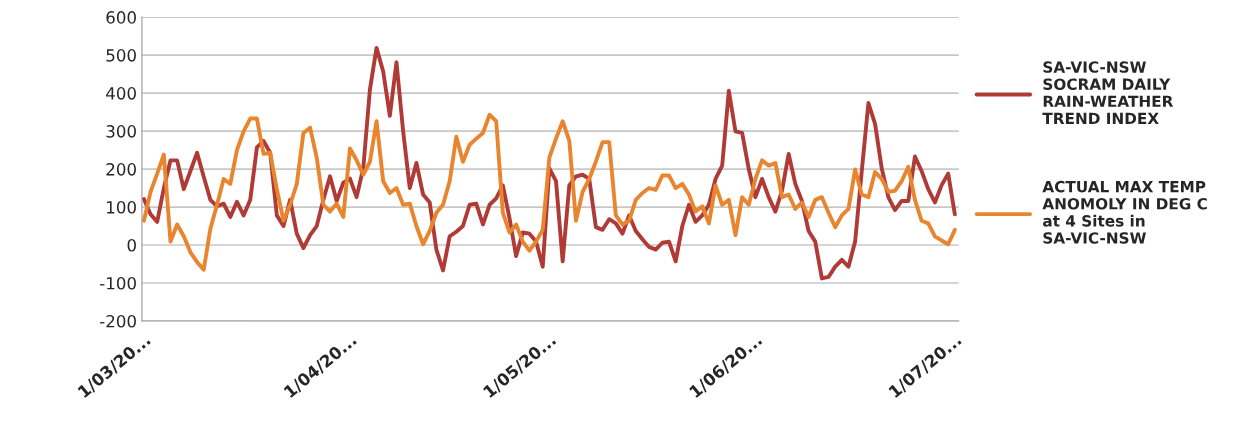 The width and height of the screenshot is (1234, 428). I want to click on y-tick-label: 600, so click(121, 17).